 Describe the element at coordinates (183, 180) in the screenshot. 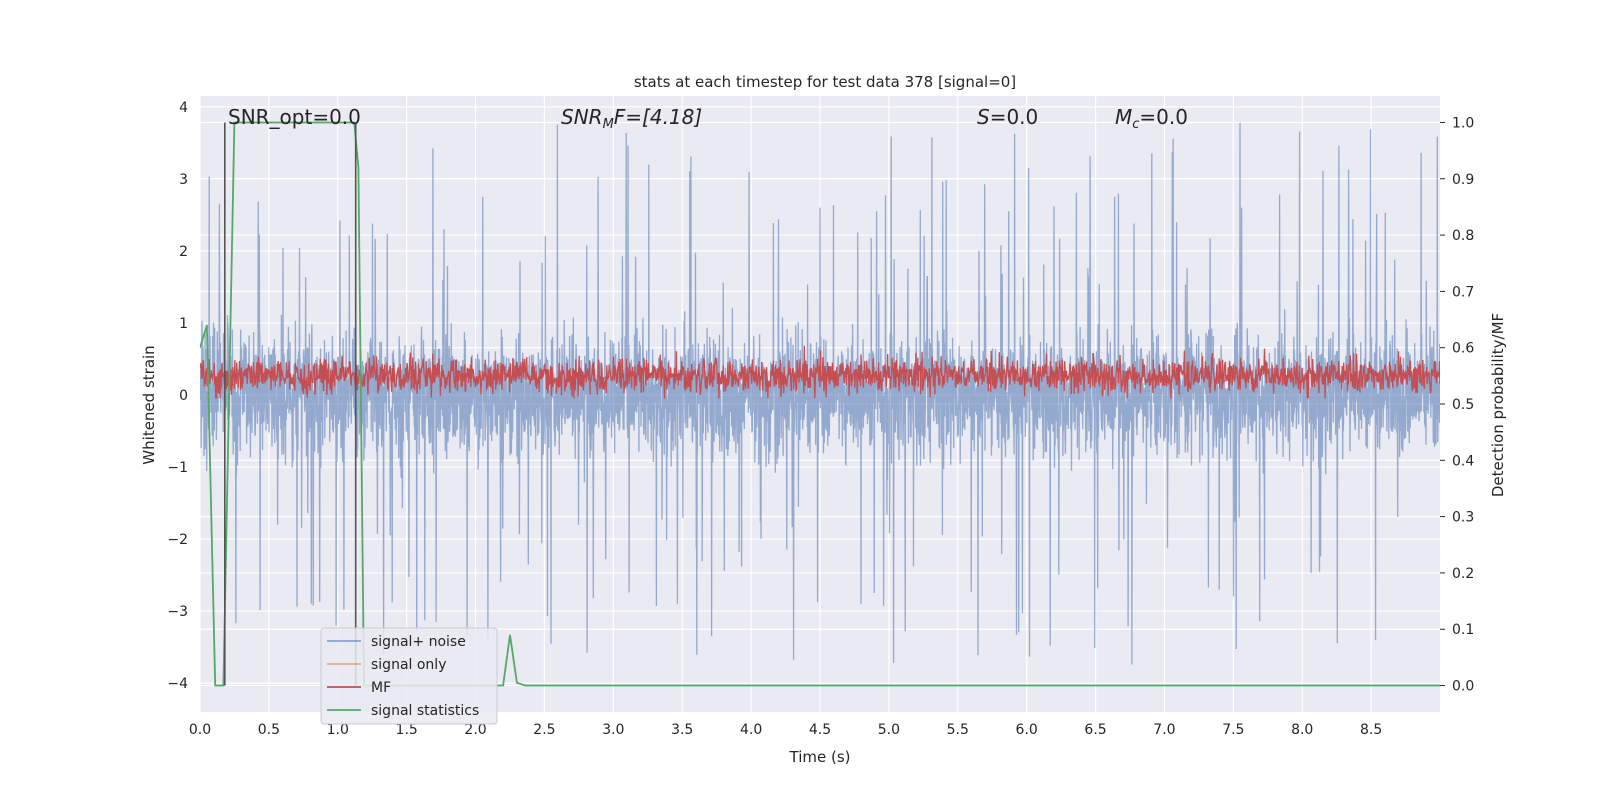

I see `y-tick-label: 3` at that location.